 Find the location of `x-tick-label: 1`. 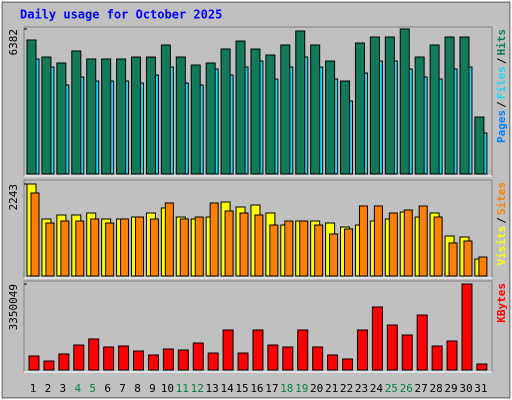

x-tick-label: 1 is located at coordinates (33, 388).